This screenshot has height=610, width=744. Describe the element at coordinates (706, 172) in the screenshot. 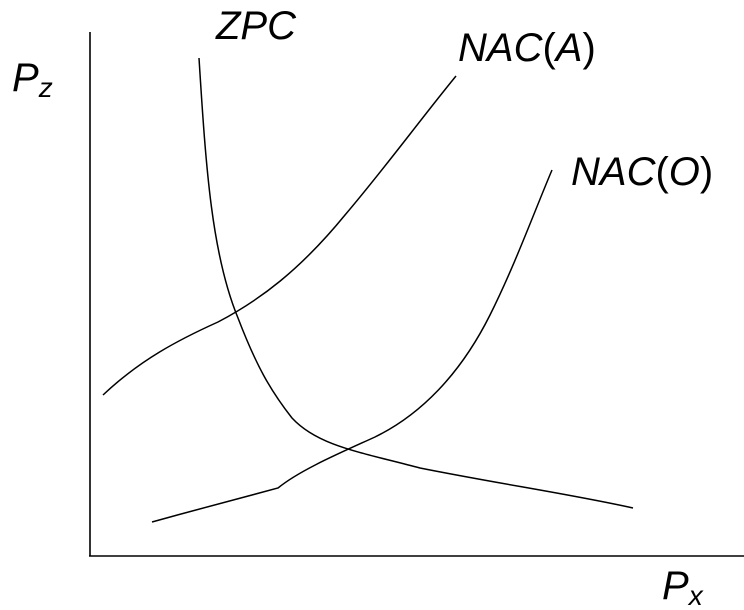

I see `nac-o-label-close: )` at that location.